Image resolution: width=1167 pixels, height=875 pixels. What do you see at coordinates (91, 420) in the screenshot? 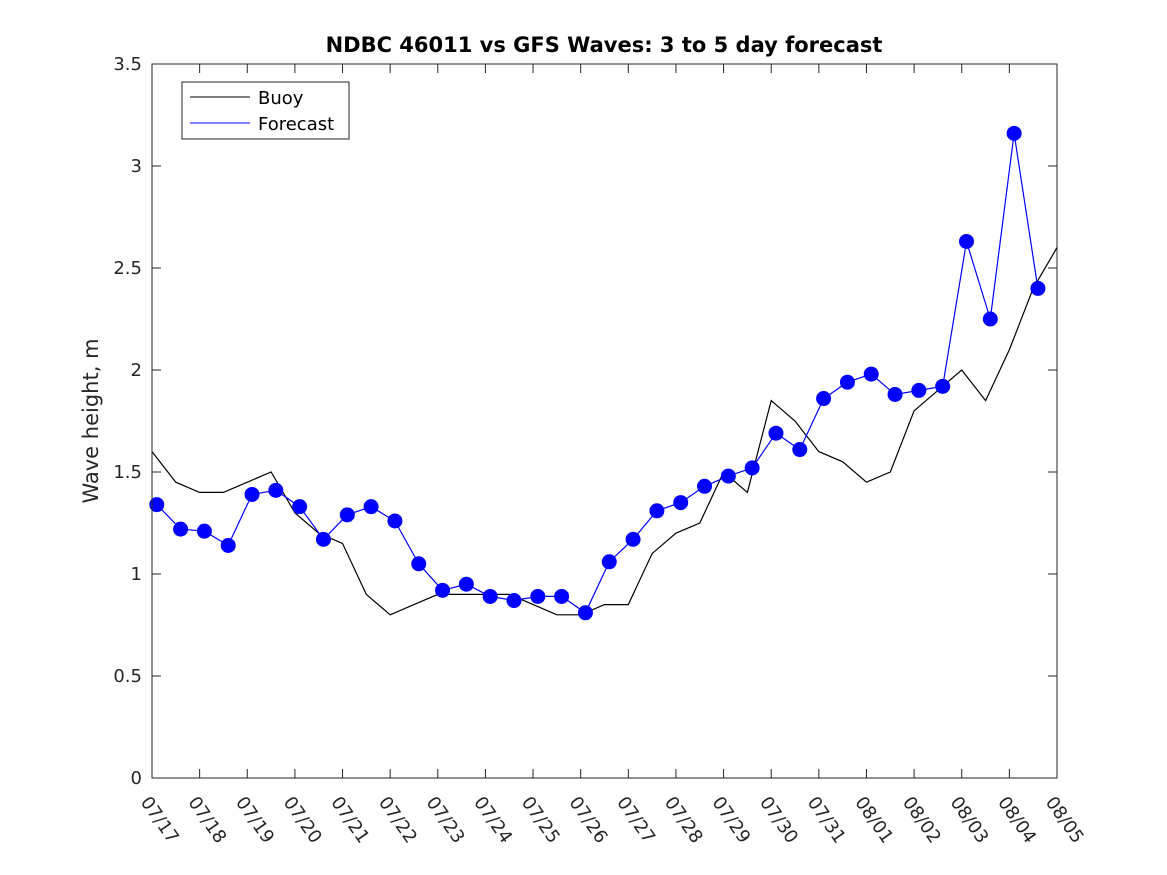
I see `y-axis-label: Wave height, m` at bounding box center [91, 420].